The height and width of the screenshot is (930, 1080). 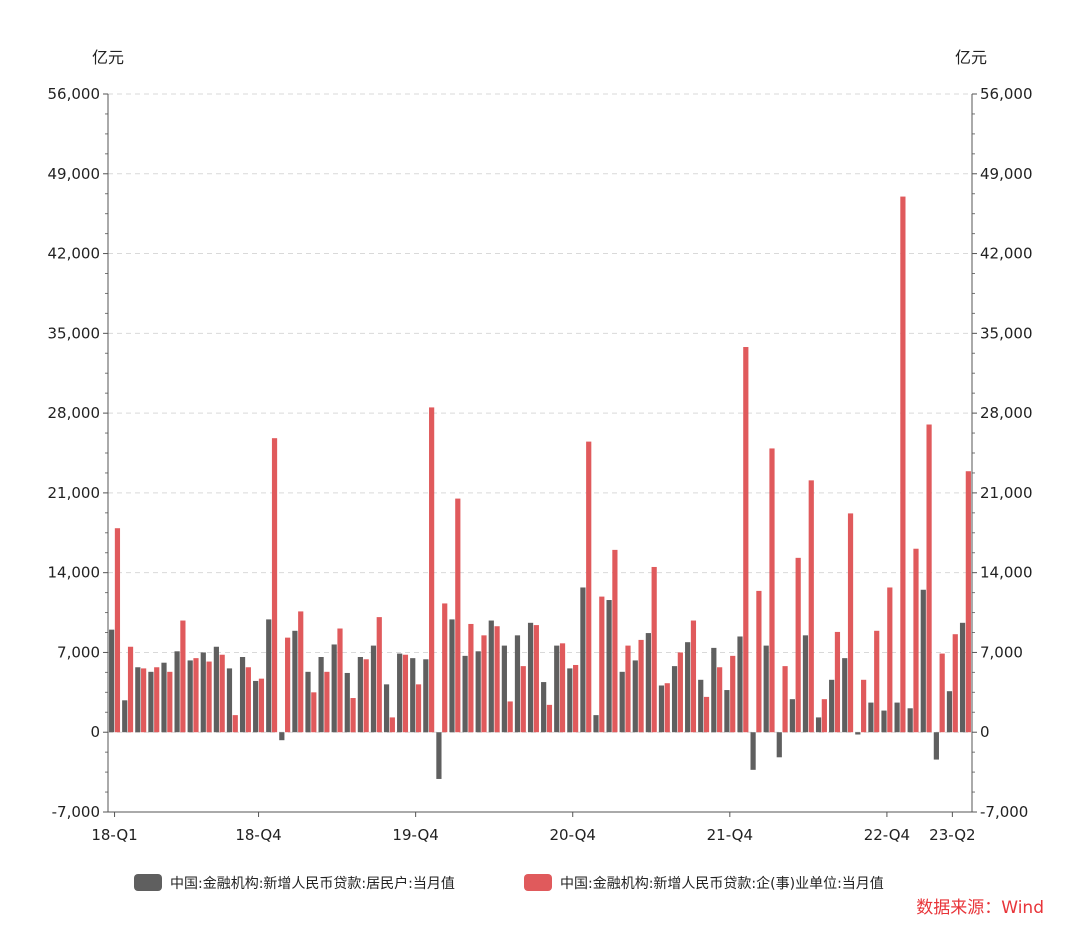 What do you see at coordinates (148, 882) in the screenshot?
I see `legend-swatch-household` at bounding box center [148, 882].